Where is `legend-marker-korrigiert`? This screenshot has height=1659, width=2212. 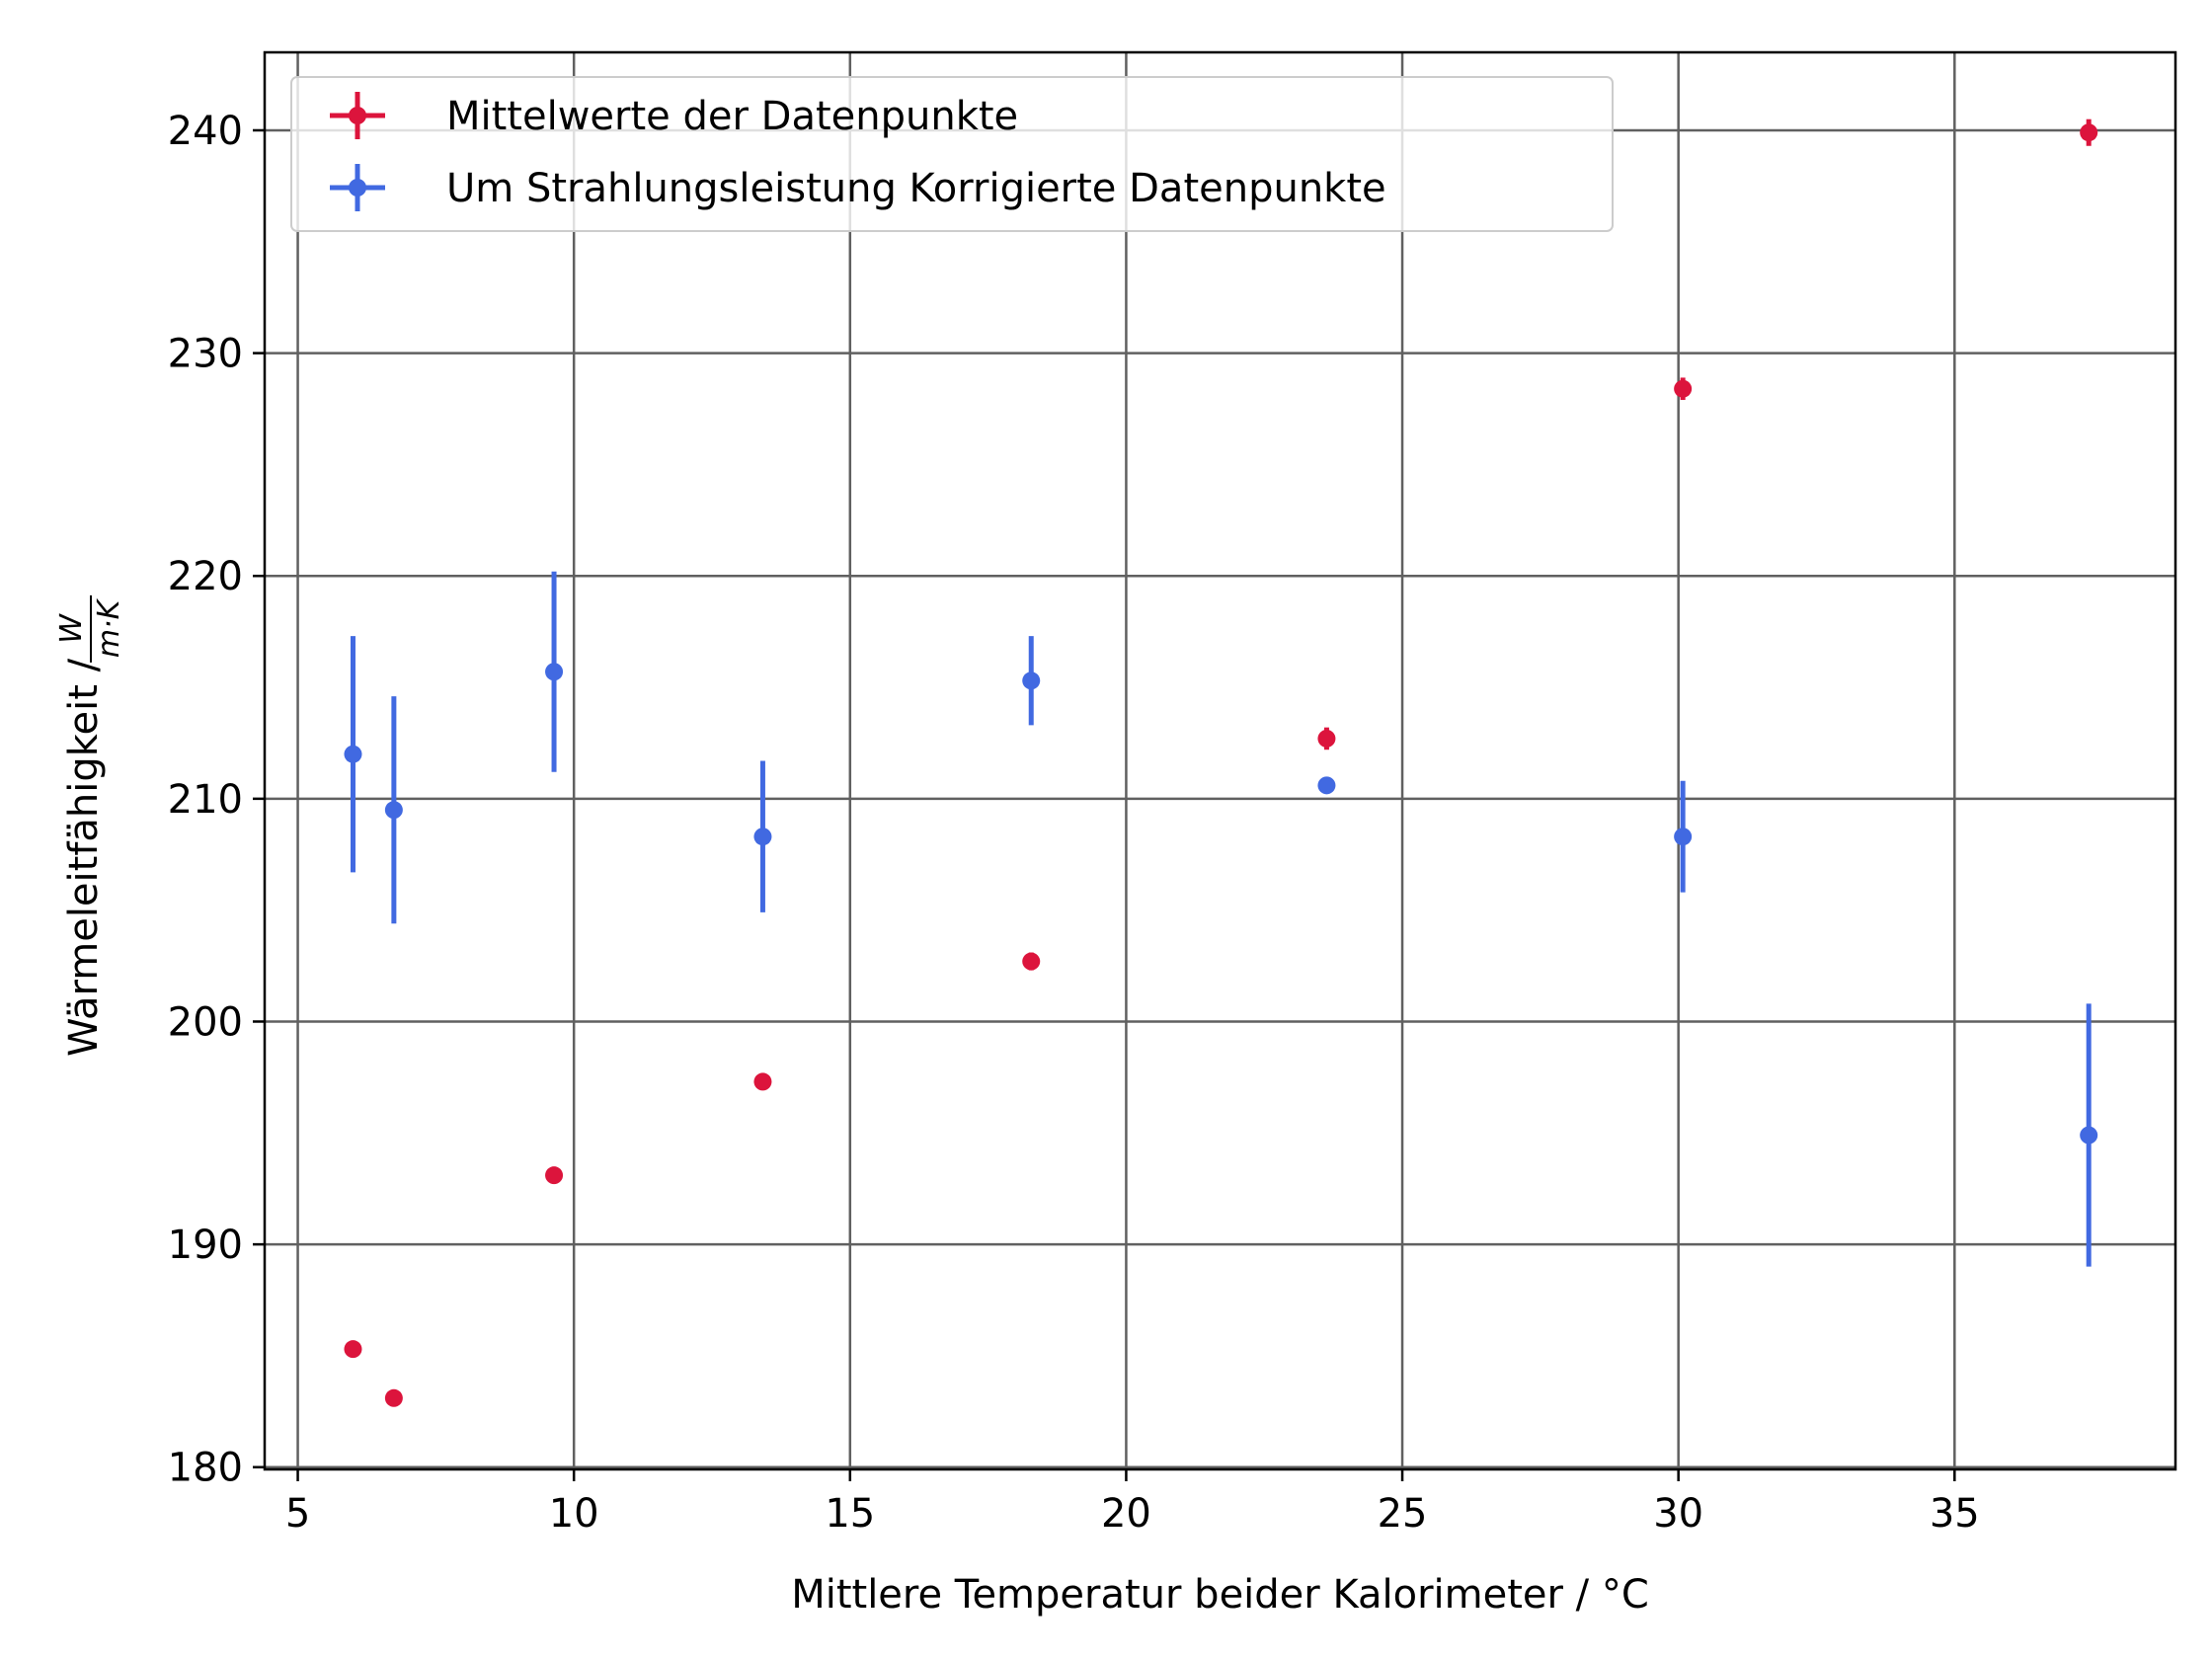 legend-marker-korrigiert is located at coordinates (357, 187).